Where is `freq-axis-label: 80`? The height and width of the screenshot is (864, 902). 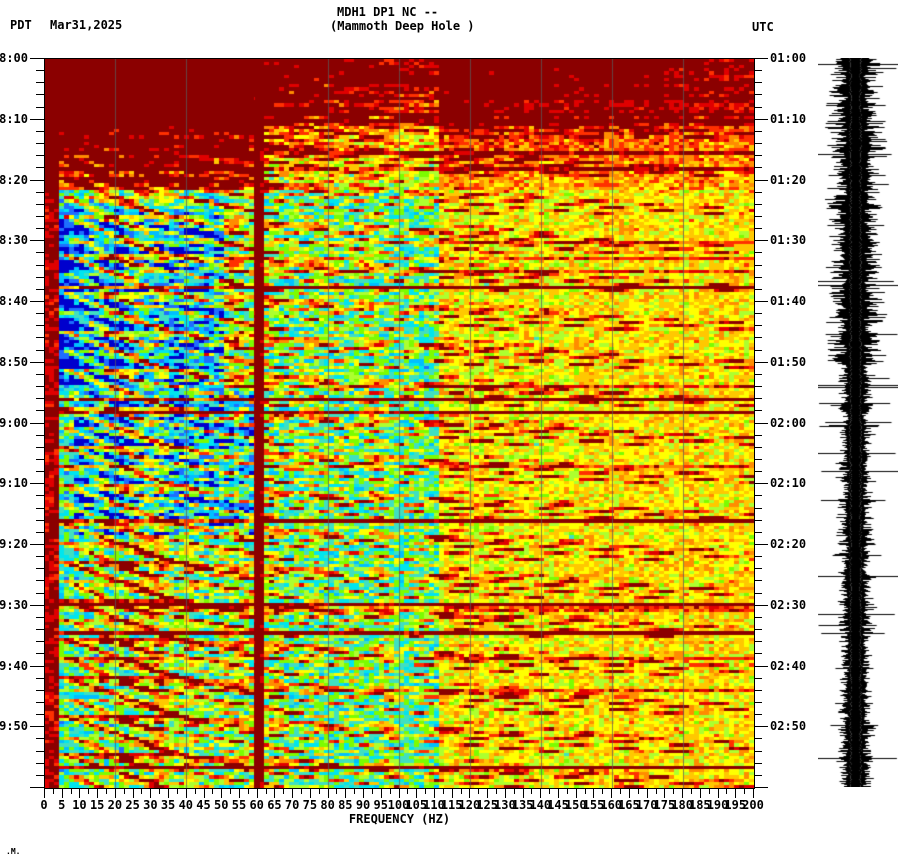 freq-axis-label: 80 is located at coordinates (327, 805).